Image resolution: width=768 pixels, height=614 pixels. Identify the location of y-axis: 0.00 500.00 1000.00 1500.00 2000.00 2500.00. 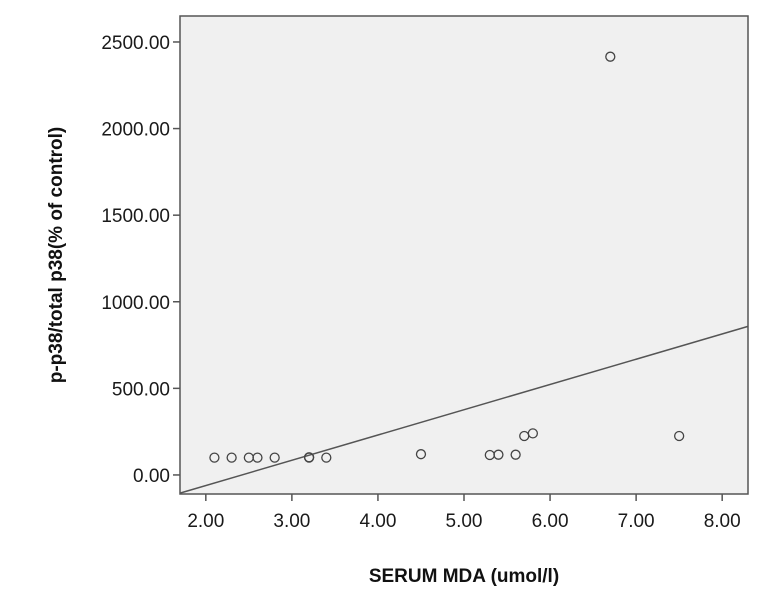
(140, 260).